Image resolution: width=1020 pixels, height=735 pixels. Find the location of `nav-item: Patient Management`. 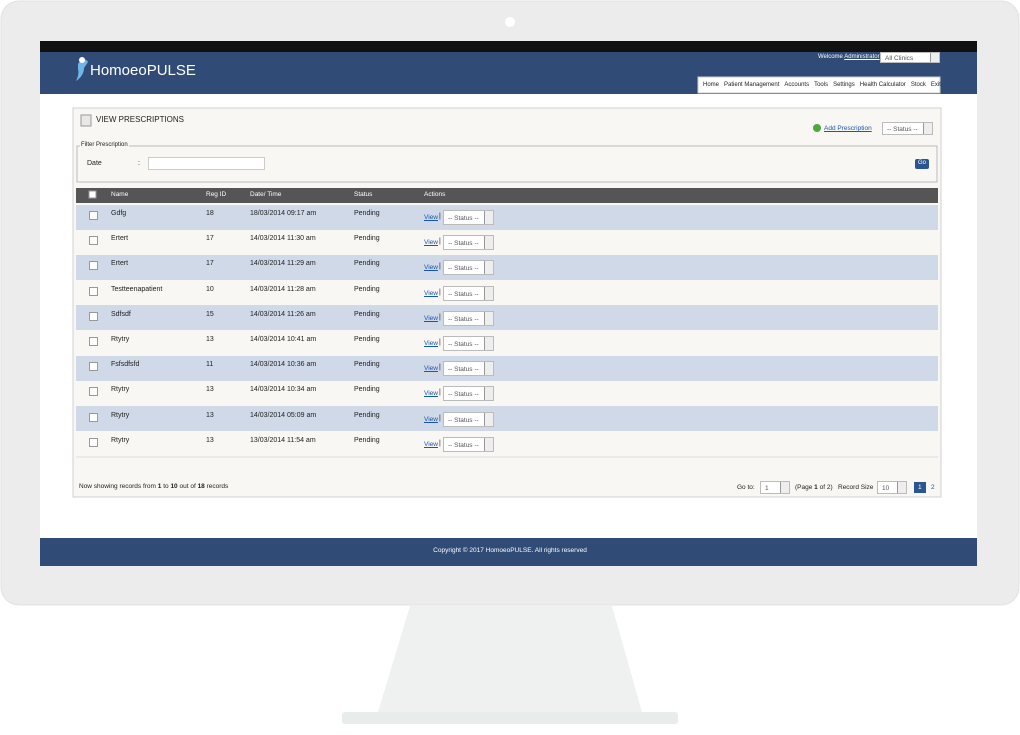

nav-item: Patient Management is located at coordinates (752, 85).